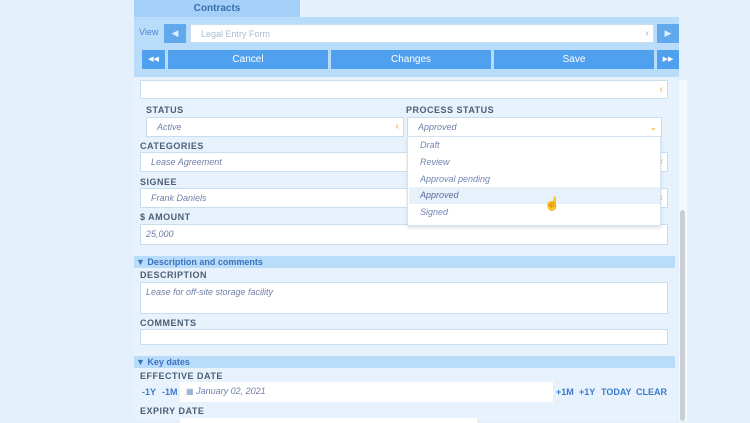 The width and height of the screenshot is (750, 423). Describe the element at coordinates (434, 212) in the screenshot. I see `option-signed: Signed` at that location.